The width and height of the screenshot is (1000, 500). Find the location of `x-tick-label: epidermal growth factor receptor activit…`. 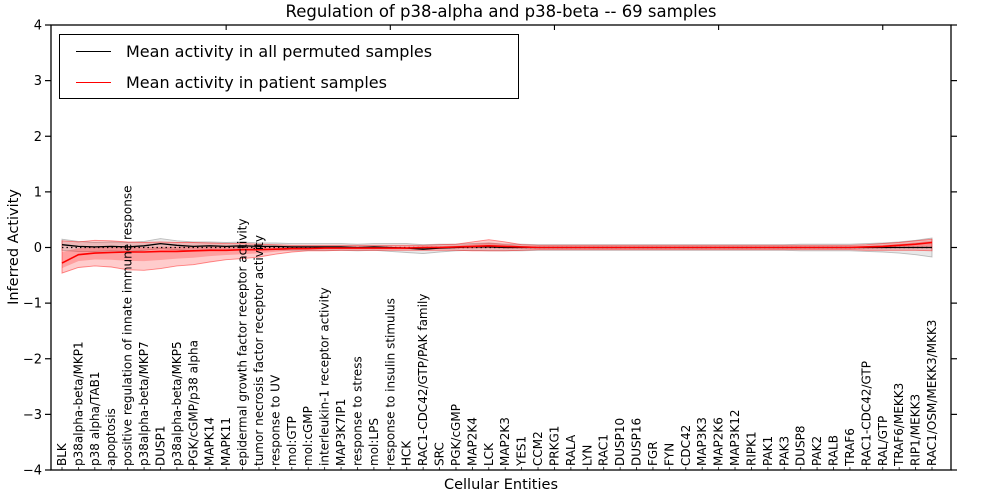

x-tick-label: epidermal growth factor receptor activit… is located at coordinates (243, 342).